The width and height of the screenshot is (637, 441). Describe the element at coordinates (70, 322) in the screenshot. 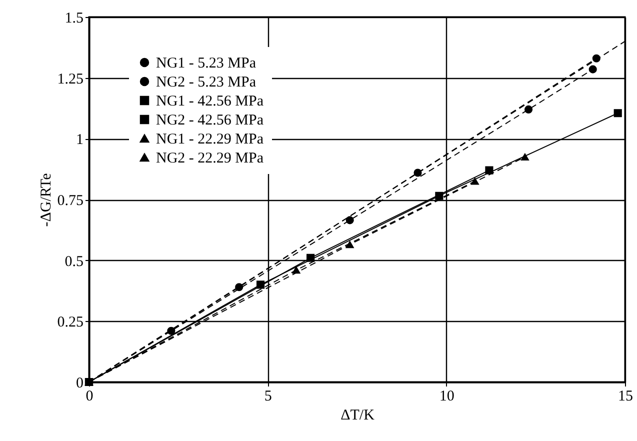

I see `y-tick-label: 0.25` at that location.